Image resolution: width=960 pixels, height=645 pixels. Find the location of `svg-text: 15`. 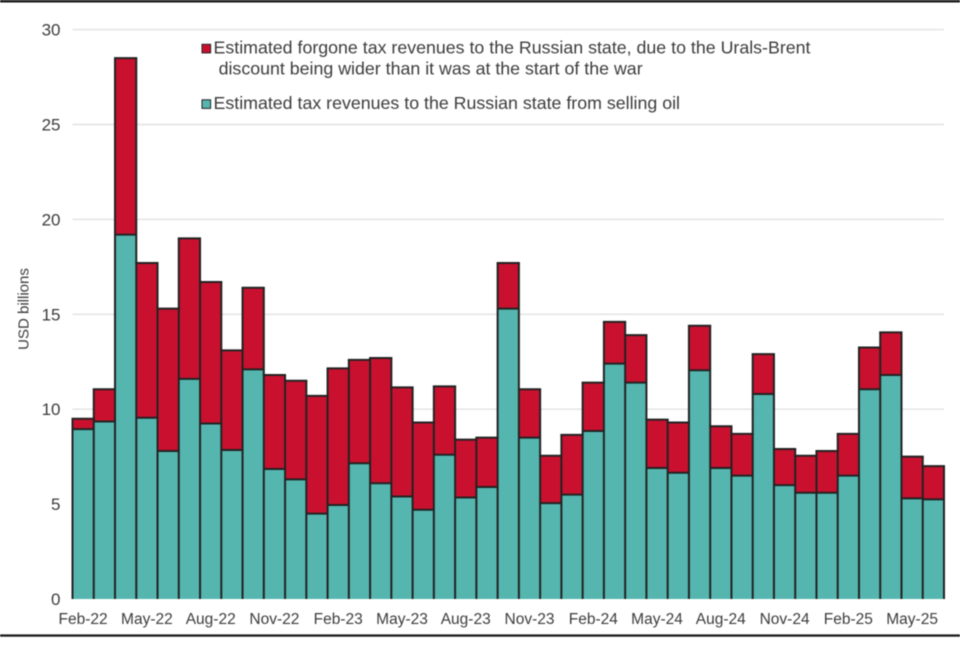

svg-text: 15 is located at coordinates (51, 314).